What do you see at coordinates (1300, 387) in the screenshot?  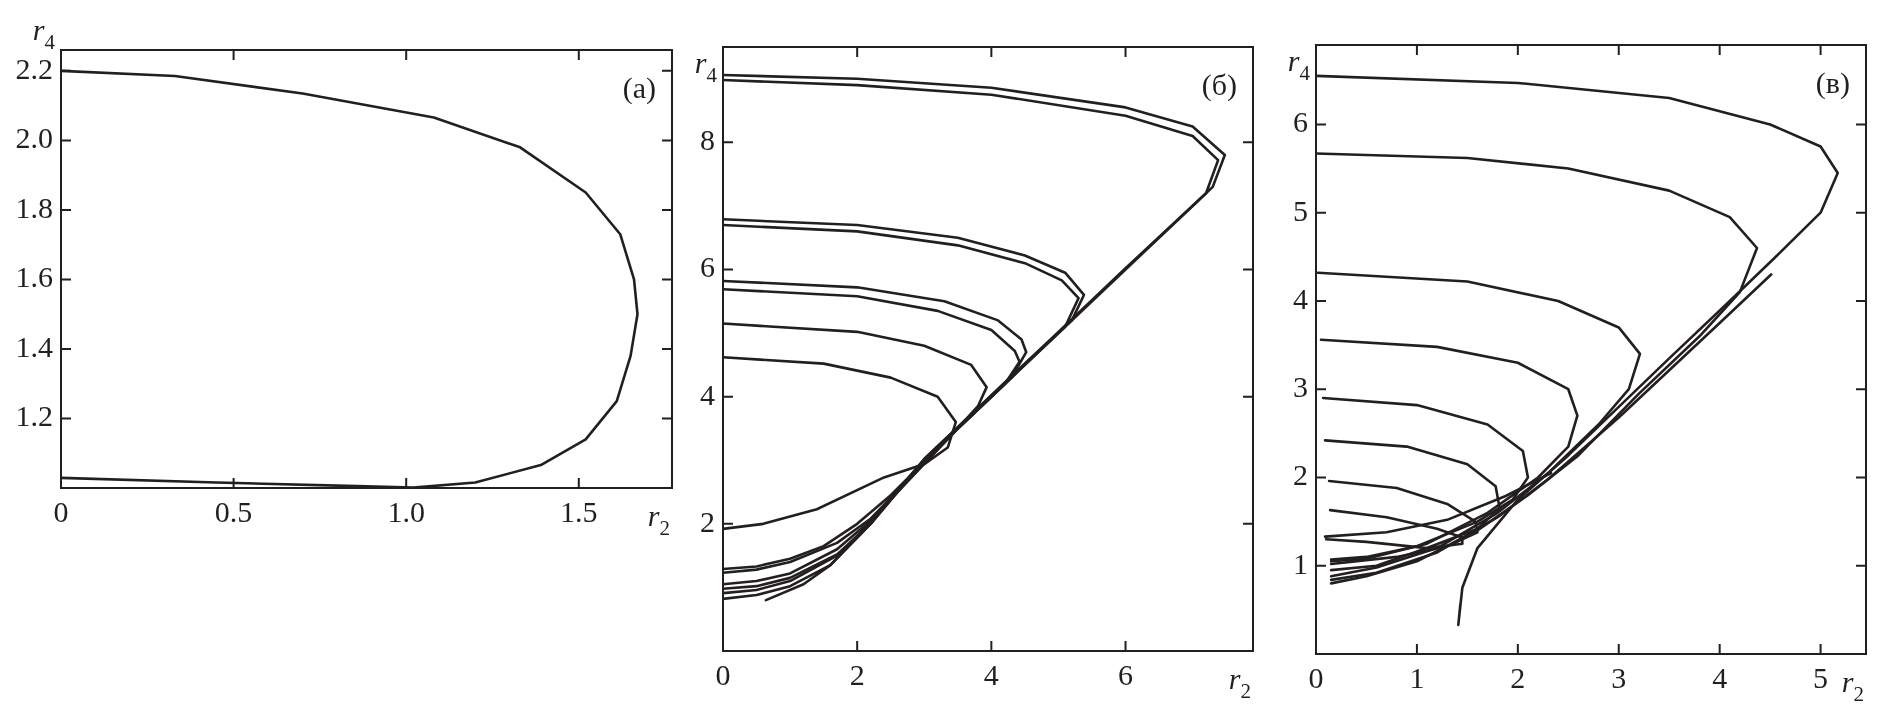 I see `y-tick-label: 3` at bounding box center [1300, 387].